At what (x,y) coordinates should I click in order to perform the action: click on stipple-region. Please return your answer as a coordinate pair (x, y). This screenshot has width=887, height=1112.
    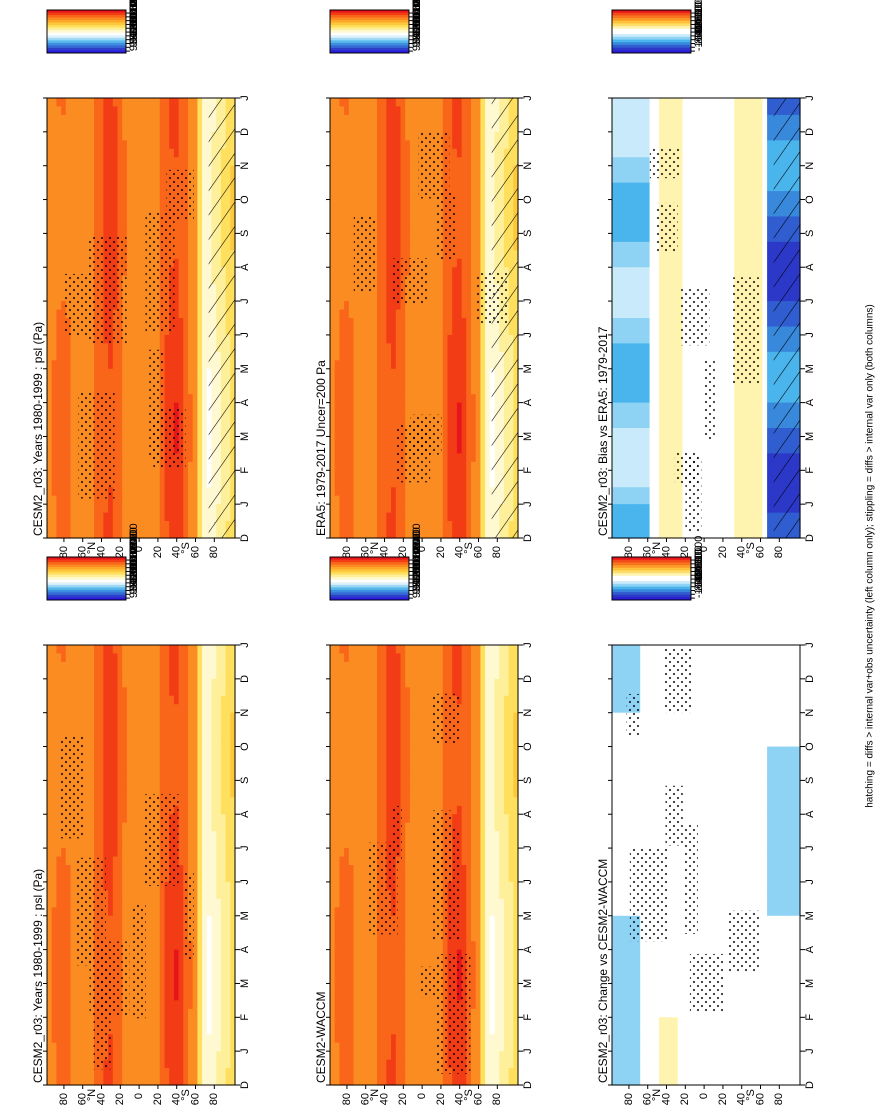
    Looking at the image, I should click on (180, 195).